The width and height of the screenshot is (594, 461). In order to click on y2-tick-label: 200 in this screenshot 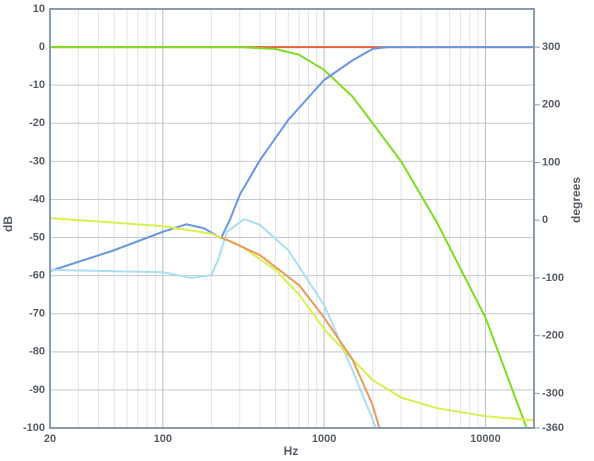, I will do `click(551, 105)`.